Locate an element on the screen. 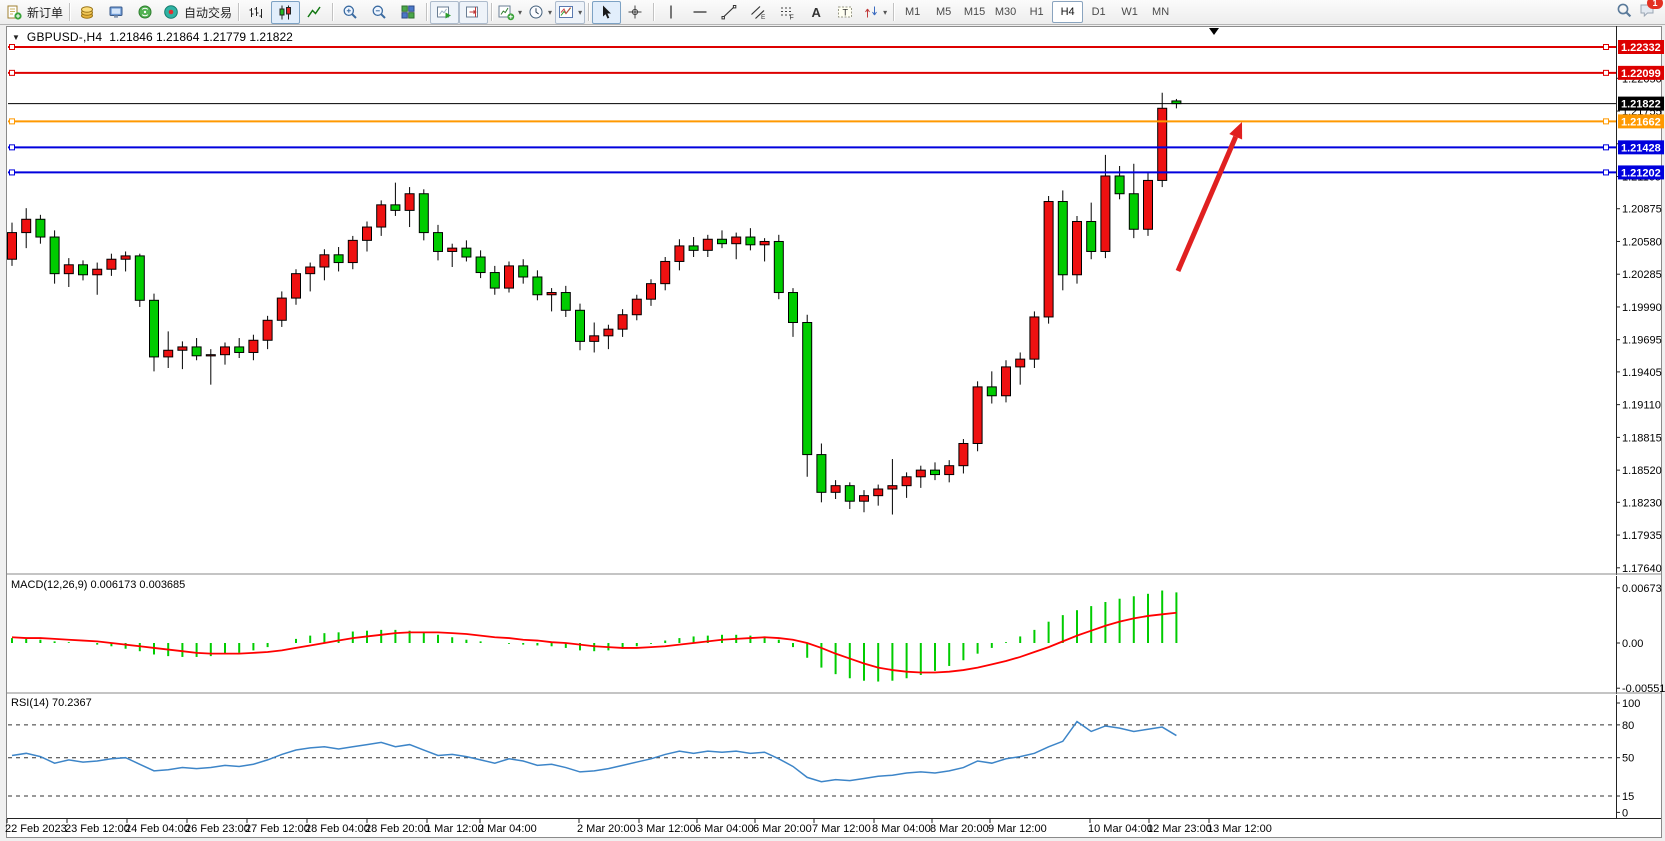 This screenshot has width=1665, height=841. zoom-out-button is located at coordinates (379, 12).